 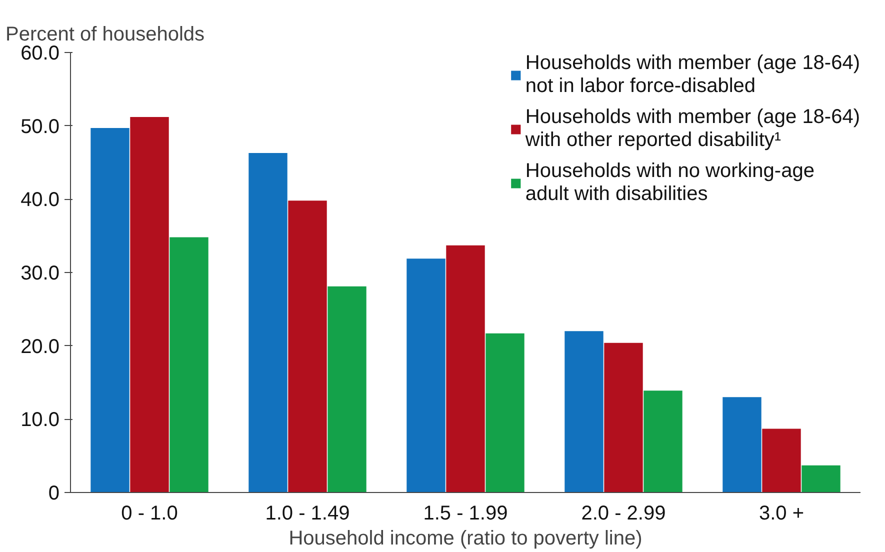 I want to click on y-tick-label: 60.0, so click(x=40, y=53).